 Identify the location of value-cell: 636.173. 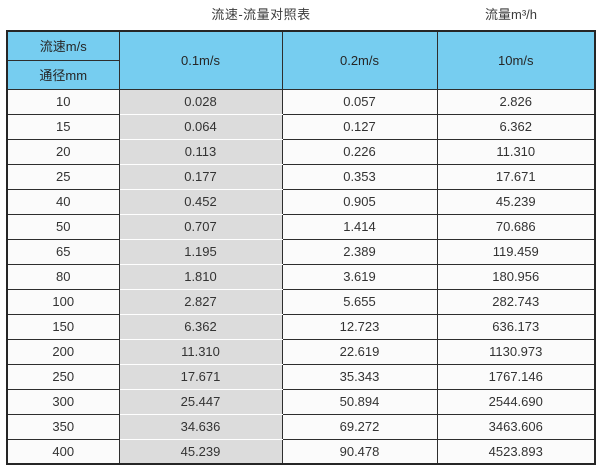
(516, 326).